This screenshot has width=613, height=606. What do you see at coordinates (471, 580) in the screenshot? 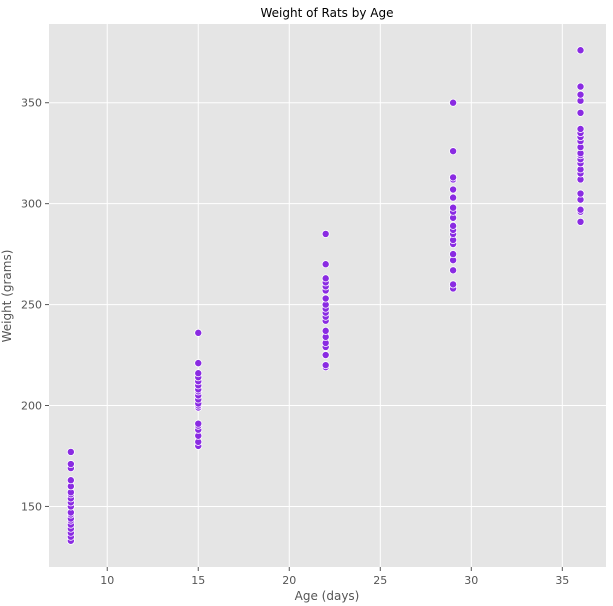
I see `x-tick-label: 30` at bounding box center [471, 580].